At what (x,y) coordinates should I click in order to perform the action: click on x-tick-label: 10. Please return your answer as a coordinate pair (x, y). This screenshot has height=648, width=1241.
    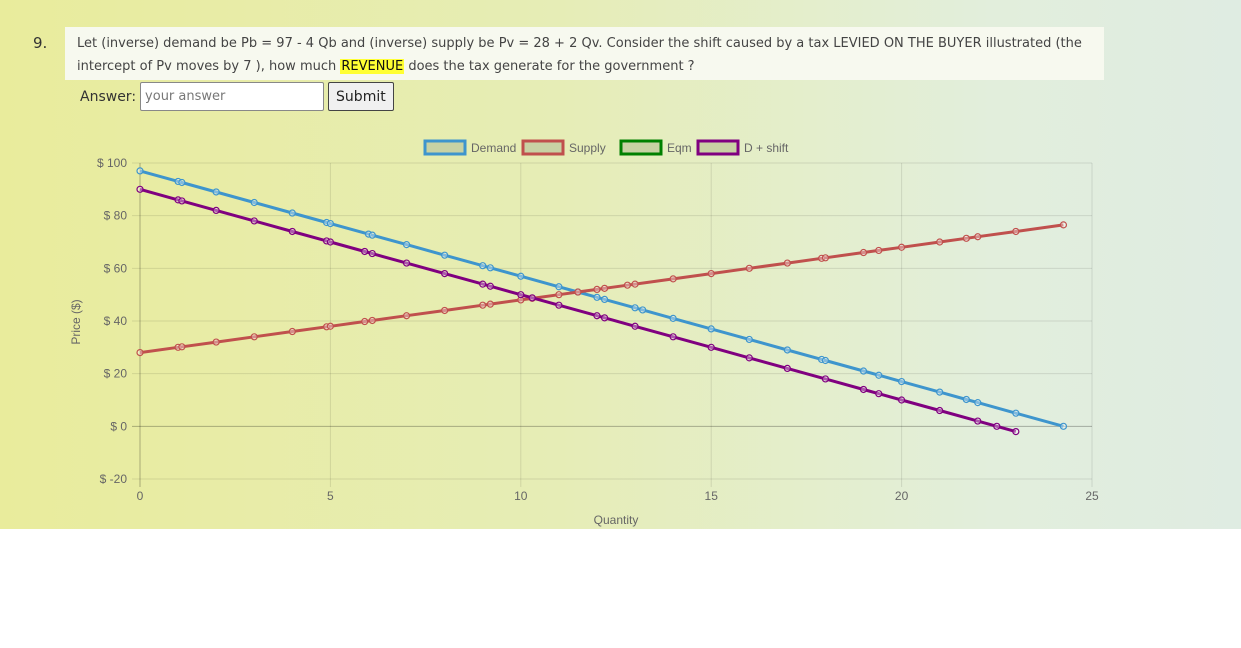
    Looking at the image, I should click on (521, 496).